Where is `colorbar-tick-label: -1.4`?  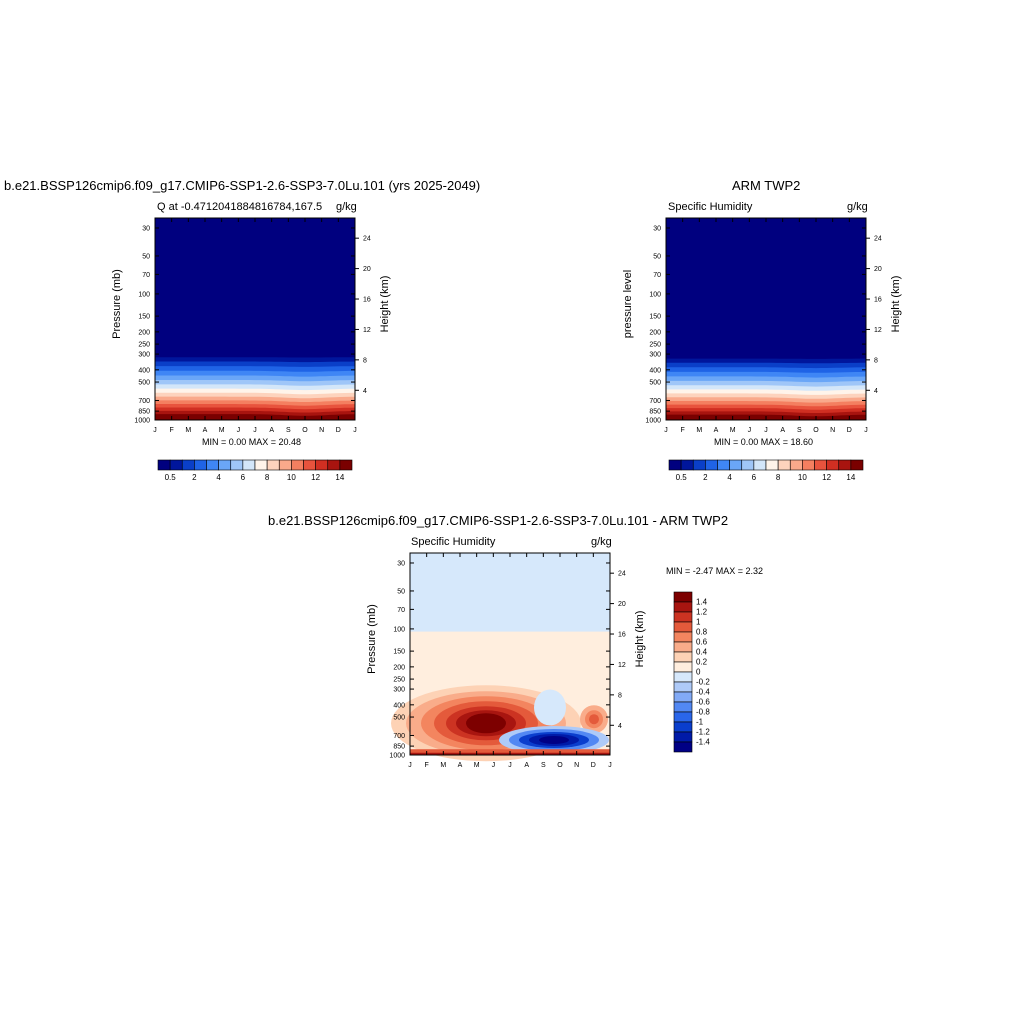
colorbar-tick-label: -1.4 is located at coordinates (703, 742).